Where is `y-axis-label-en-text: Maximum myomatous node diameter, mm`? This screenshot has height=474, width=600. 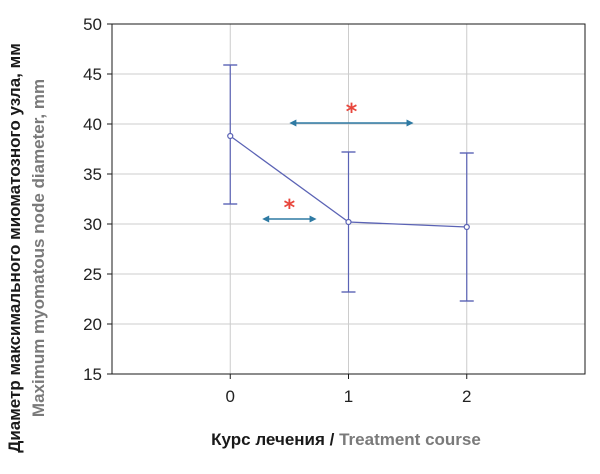
y-axis-label-en-text: Maximum myomatous node diameter, mm is located at coordinates (38, 248).